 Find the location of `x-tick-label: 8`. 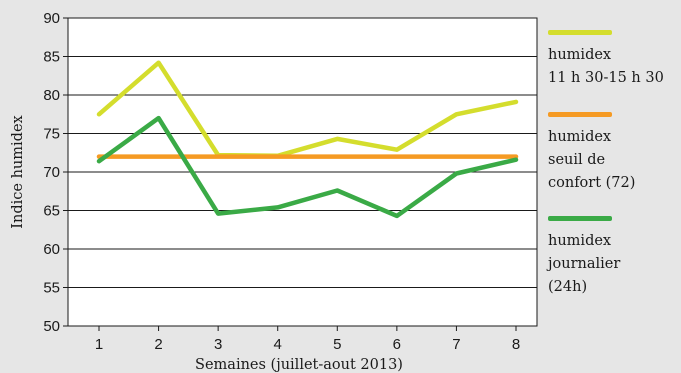

x-tick-label: 8 is located at coordinates (516, 344).